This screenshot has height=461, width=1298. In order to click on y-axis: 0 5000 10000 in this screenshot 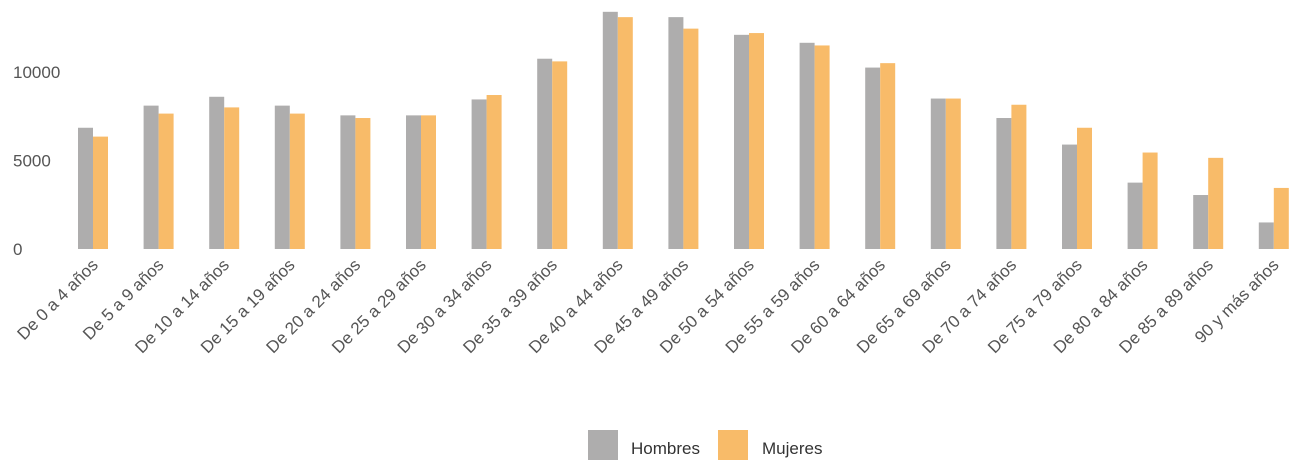, I will do `click(36, 161)`.